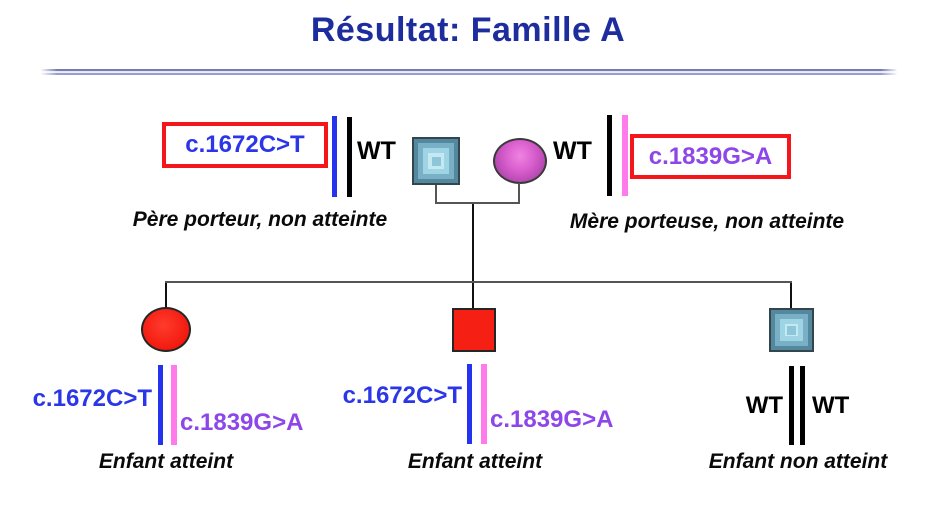  What do you see at coordinates (166, 295) in the screenshot?
I see `child-1-drop-line` at bounding box center [166, 295].